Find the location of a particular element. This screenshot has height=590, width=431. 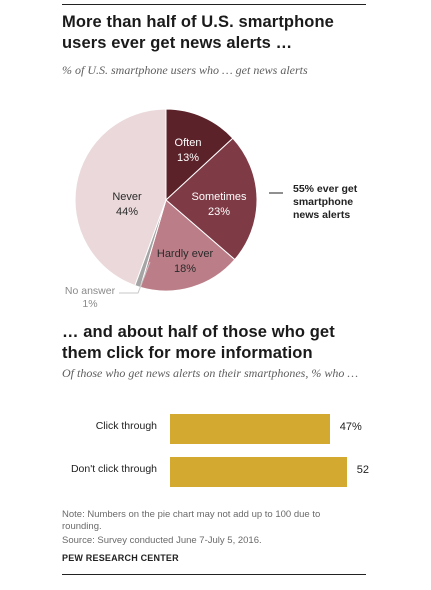

pie-slice-hardly-ever is located at coordinates (187, 245).